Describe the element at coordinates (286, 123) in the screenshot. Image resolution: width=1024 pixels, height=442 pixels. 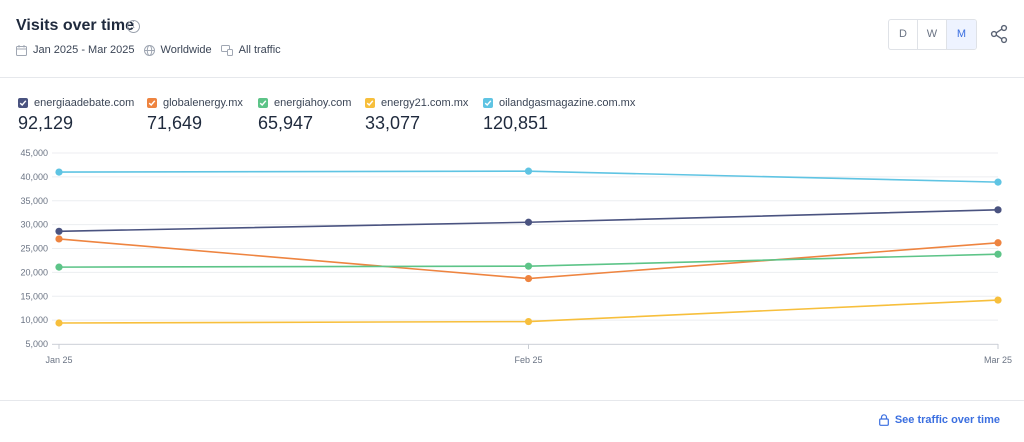
I see `legend-visits-value: 65,947` at that location.